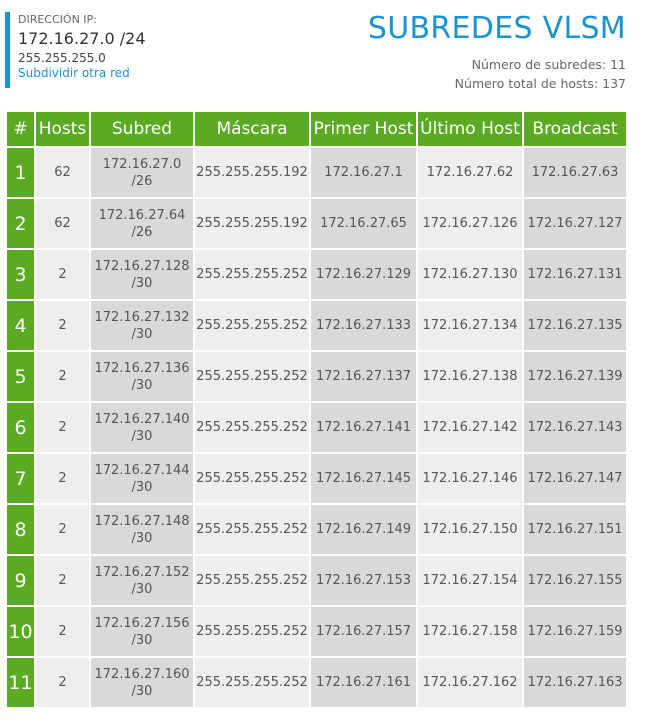 Image resolution: width=645 pixels, height=727 pixels. Describe the element at coordinates (142, 427) in the screenshot. I see `subnet-cell: 172.16.27.140/30` at that location.